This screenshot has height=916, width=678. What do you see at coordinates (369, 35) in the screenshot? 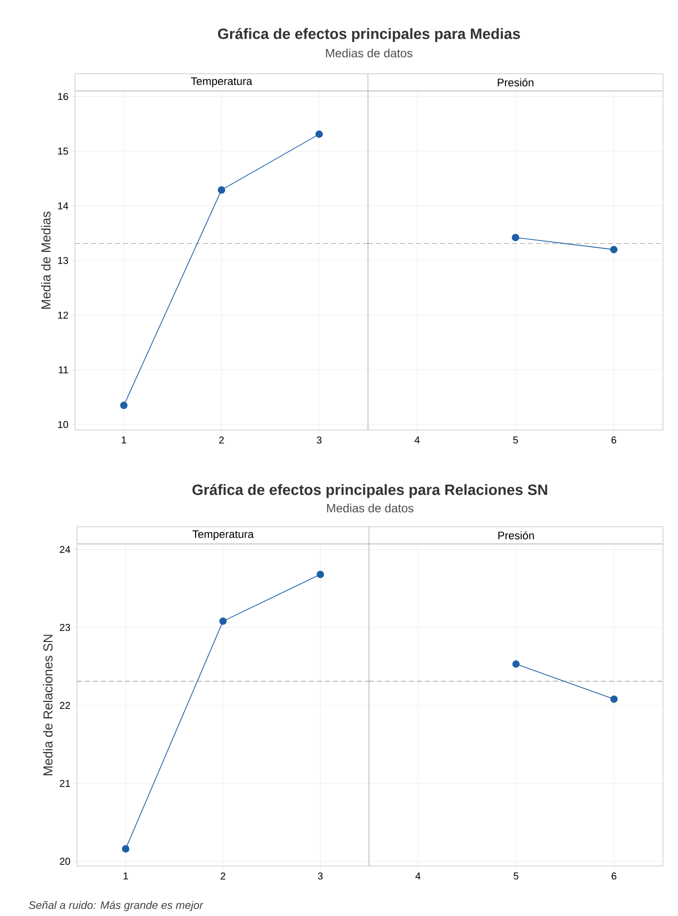
I see `chart-title: Gráfica de efectos principales para Medias` at bounding box center [369, 35].